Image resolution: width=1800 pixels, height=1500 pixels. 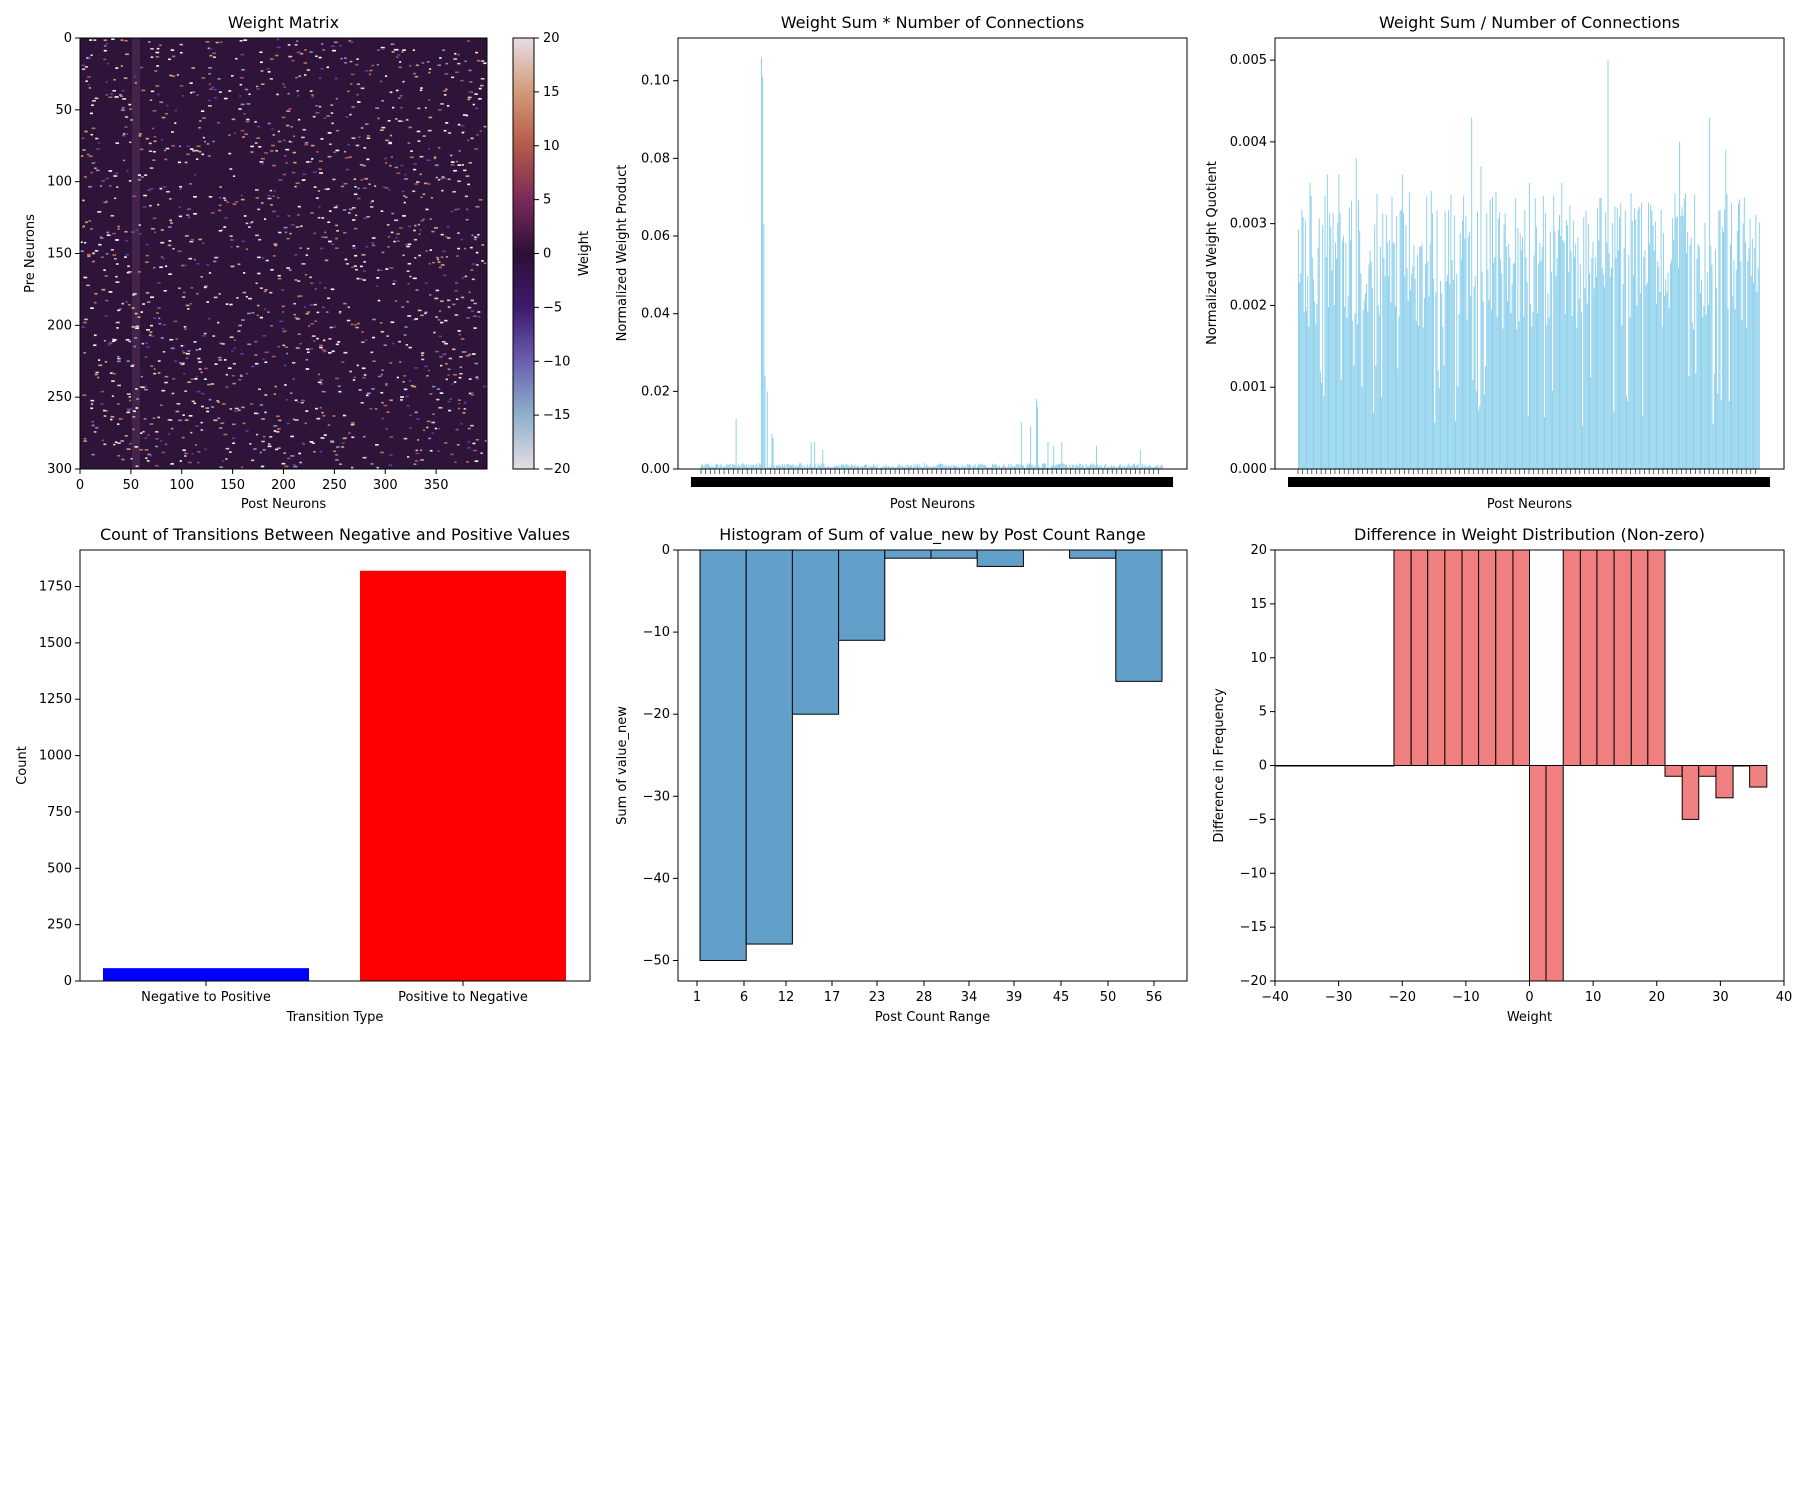 What do you see at coordinates (1529, 997) in the screenshot?
I see `weight-diff-x-tick-label: 0` at bounding box center [1529, 997].